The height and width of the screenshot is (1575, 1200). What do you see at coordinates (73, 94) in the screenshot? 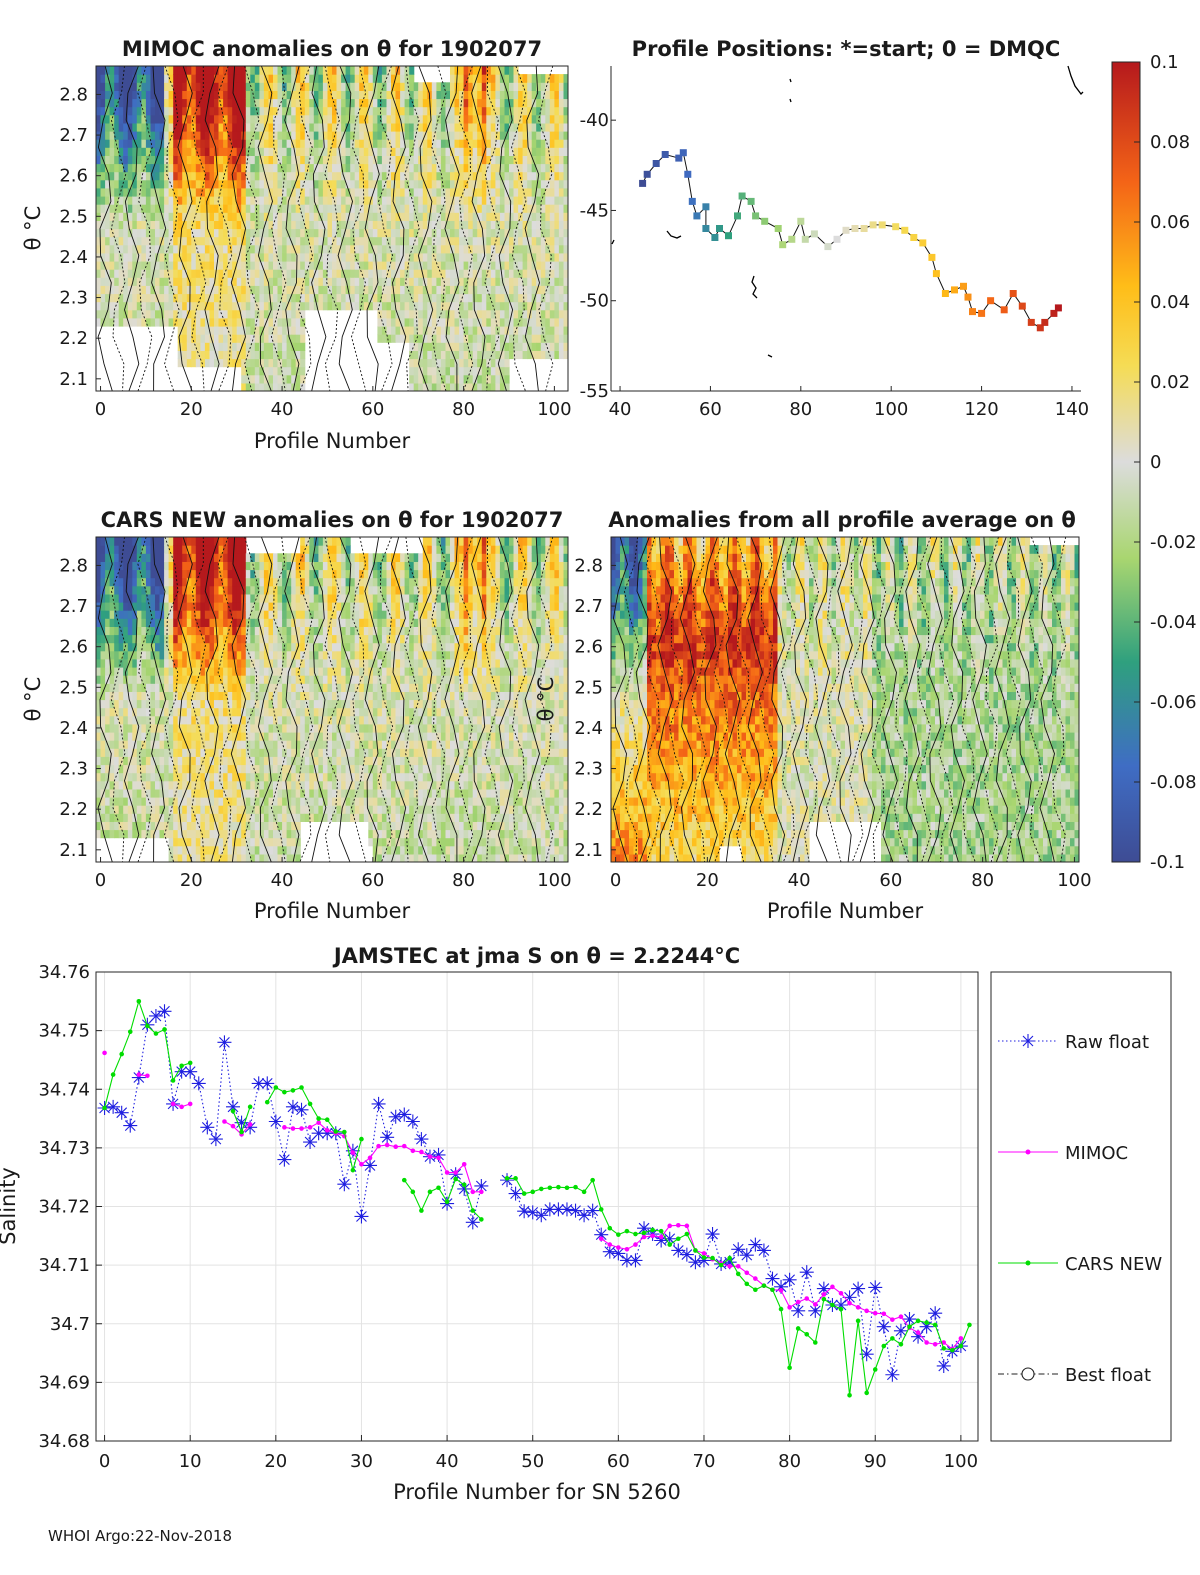
I see `y-tick-label: 2.8` at bounding box center [73, 94].